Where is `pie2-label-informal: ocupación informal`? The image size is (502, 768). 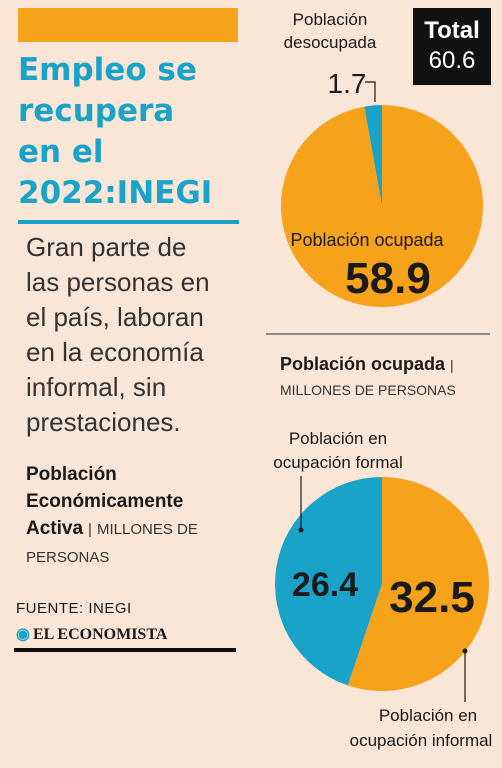
pie2-label-informal: ocupación informal is located at coordinates (421, 740).